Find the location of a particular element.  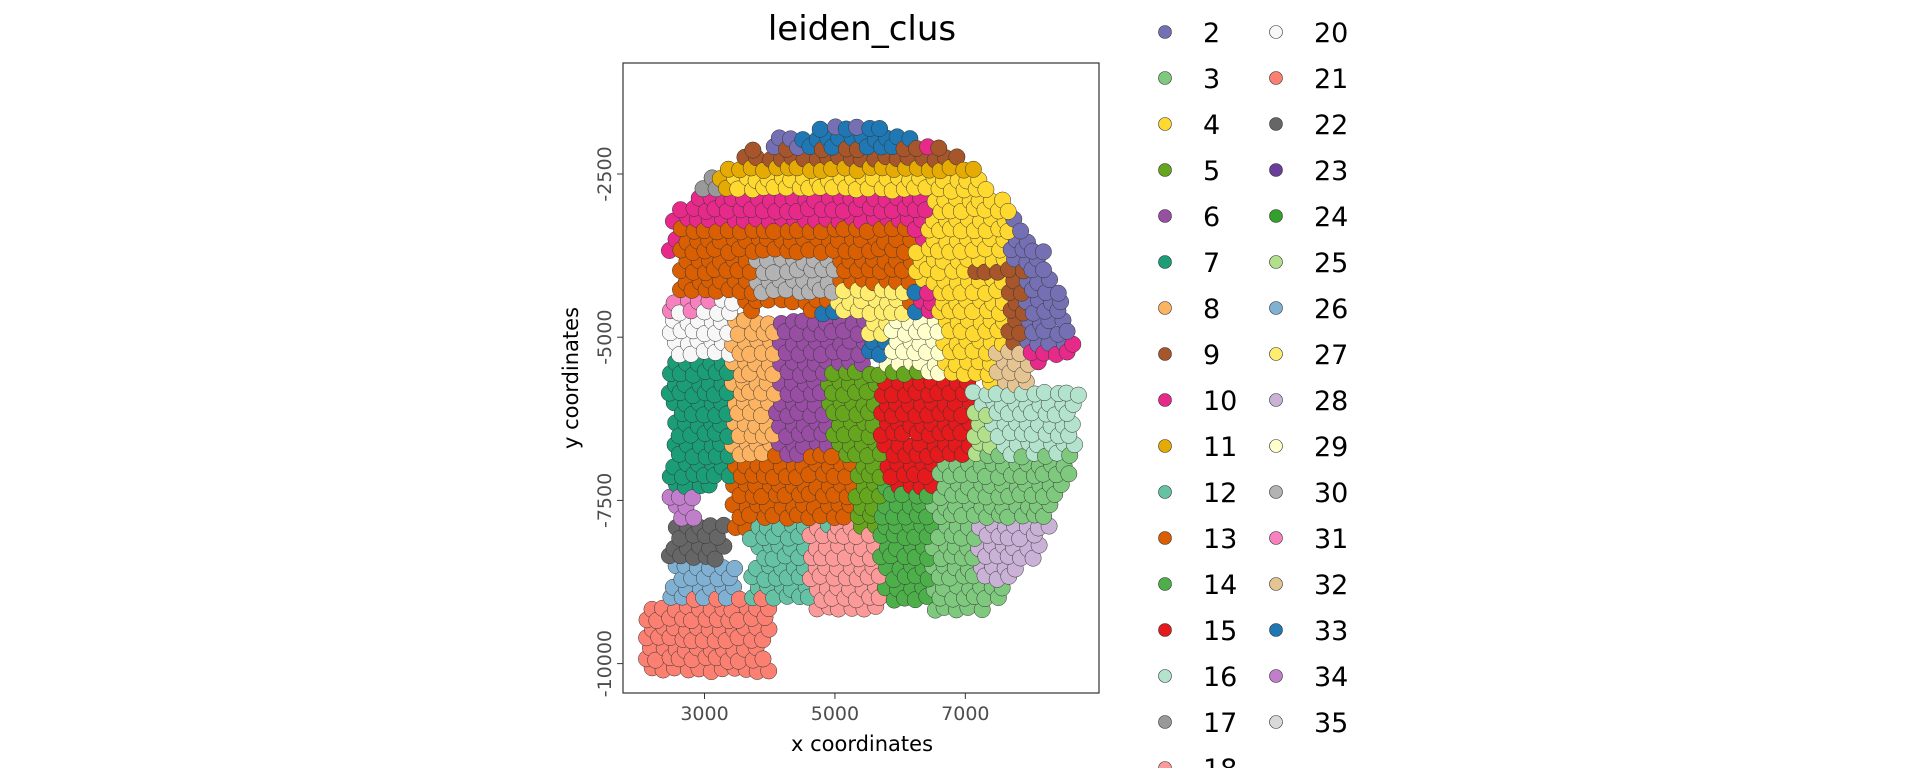

legend-label-26: 26 is located at coordinates (1331, 309).